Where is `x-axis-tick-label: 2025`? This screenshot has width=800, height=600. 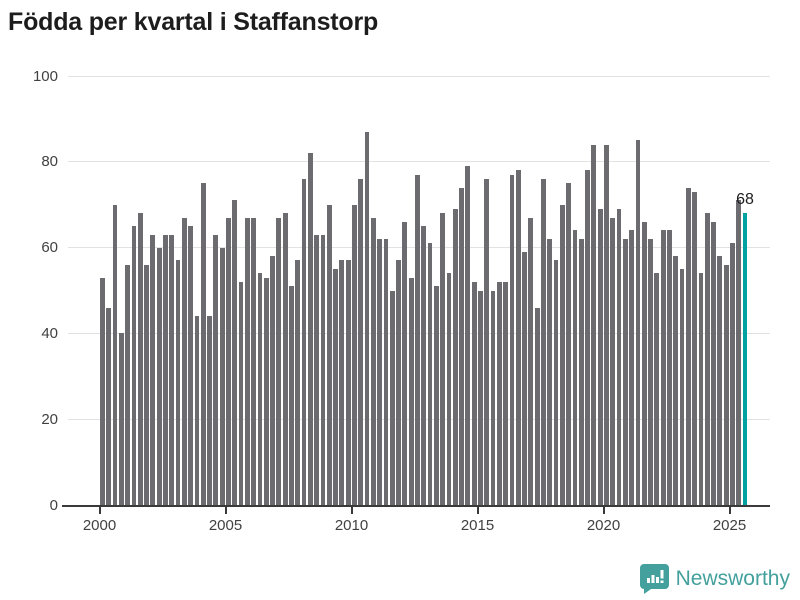 x-axis-tick-label: 2025 is located at coordinates (729, 525).